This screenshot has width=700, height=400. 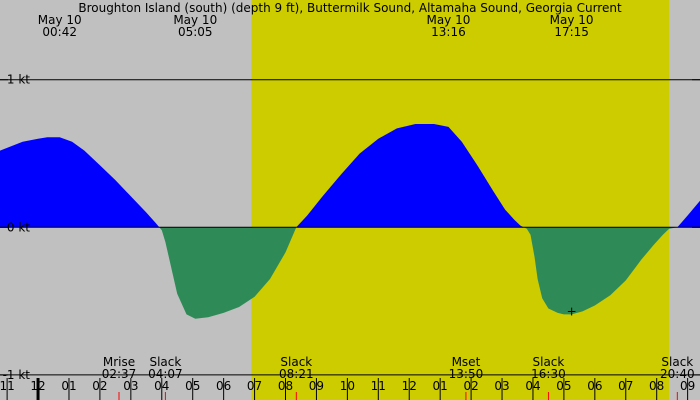 I want to click on peak-time-2: 13:16, so click(x=448, y=32).